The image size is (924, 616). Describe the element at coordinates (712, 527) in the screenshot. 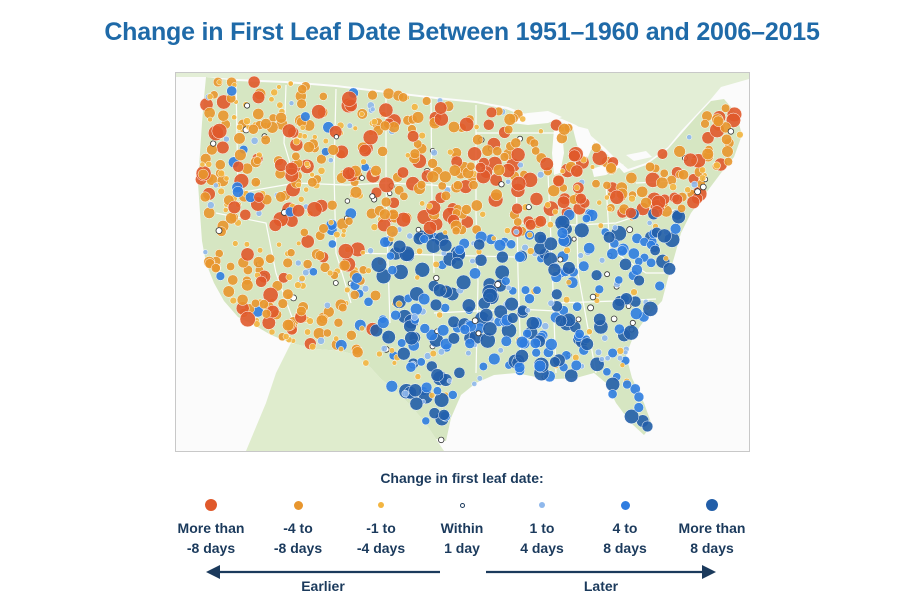

I see `legend-item-more-than-8-later: More than 8 days` at that location.